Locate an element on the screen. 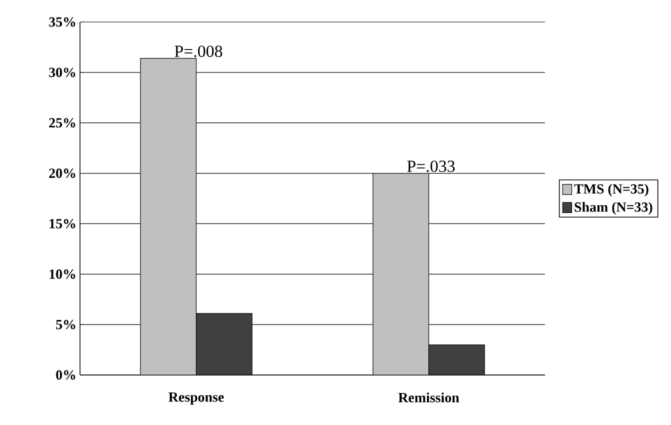 The width and height of the screenshot is (671, 425). annotation: P=.008 is located at coordinates (198, 52).